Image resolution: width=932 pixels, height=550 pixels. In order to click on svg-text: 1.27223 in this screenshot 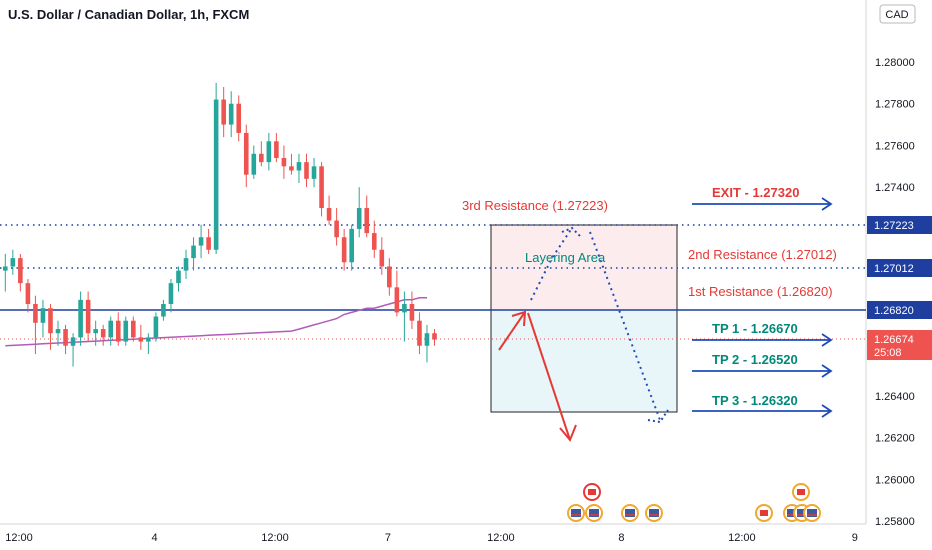, I will do `click(894, 226)`.